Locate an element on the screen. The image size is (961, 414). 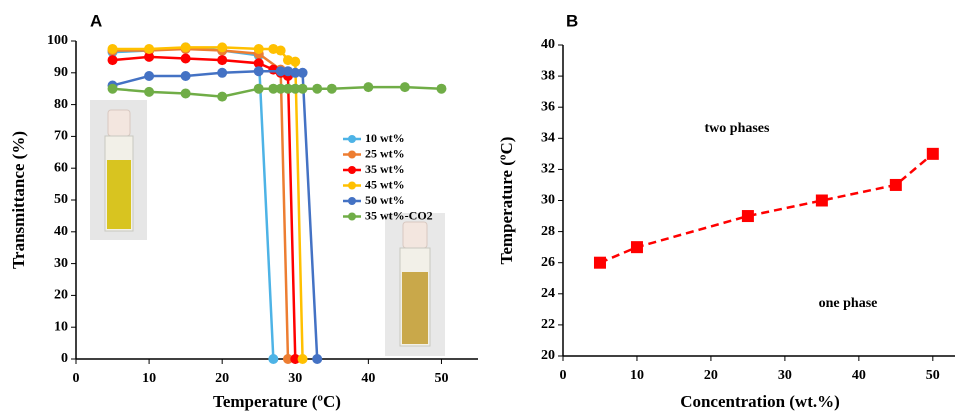
y-tick-label: 36 is located at coordinates (548, 106).